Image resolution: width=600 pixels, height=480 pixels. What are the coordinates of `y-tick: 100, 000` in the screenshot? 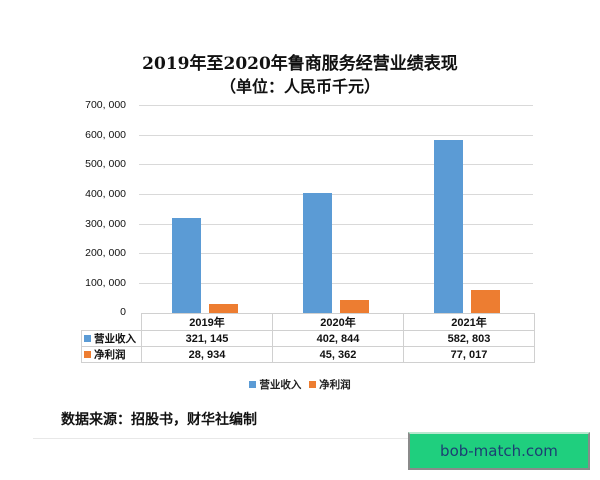 It's located at (105, 283).